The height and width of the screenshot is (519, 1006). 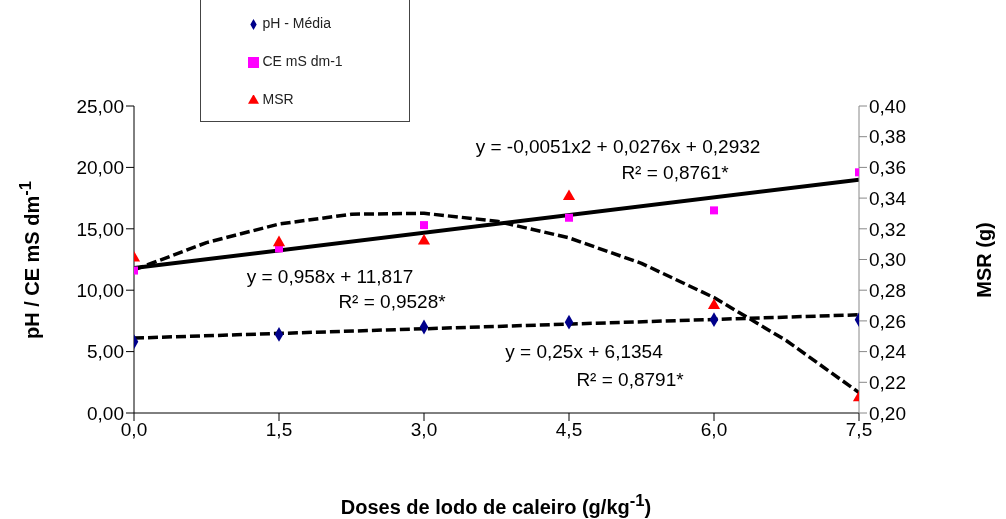 I want to click on y-tick-label: 25,00, so click(x=100, y=106).